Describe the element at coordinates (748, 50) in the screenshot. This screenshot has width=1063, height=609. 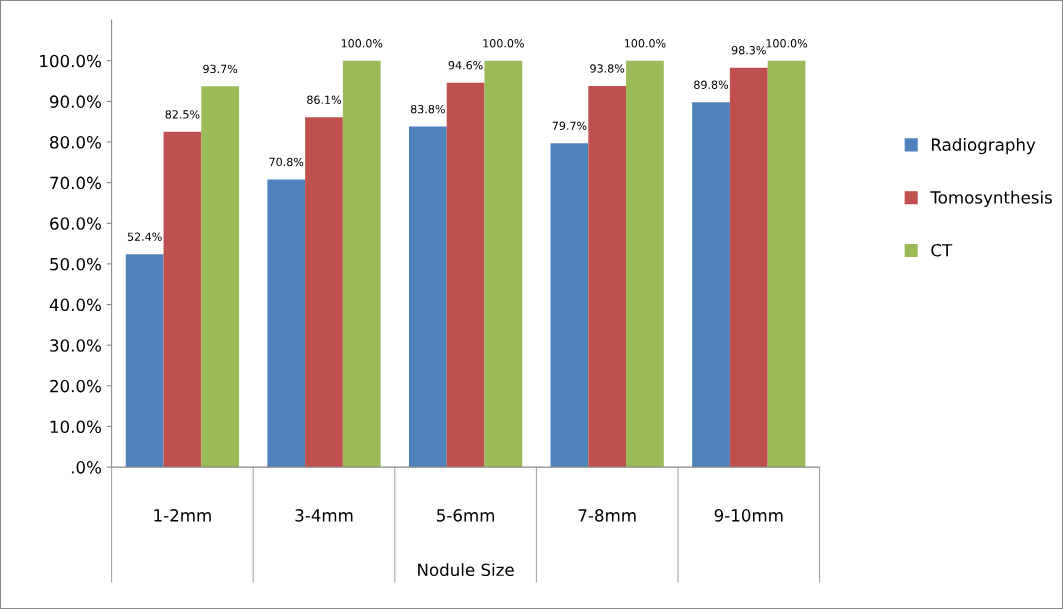
I see `data-label: 98.3%` at that location.